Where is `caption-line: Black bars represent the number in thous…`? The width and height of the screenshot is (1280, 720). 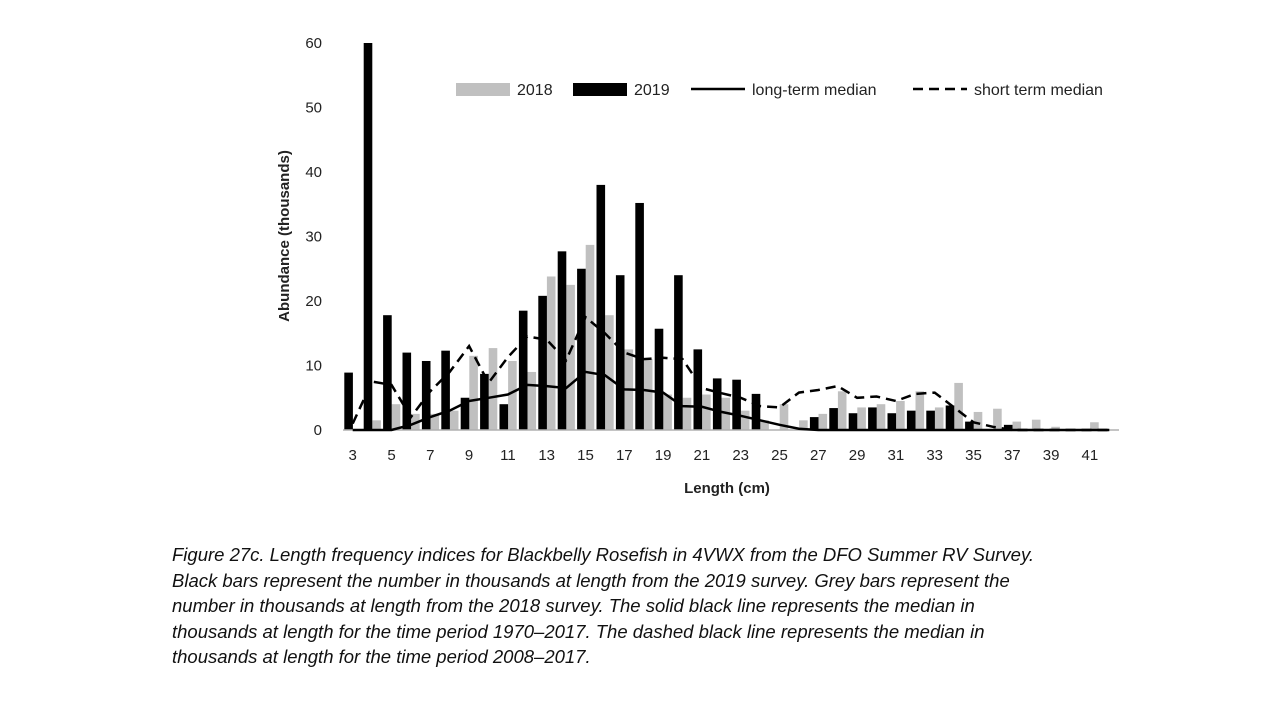 caption-line: Black bars represent the number in thous… is located at coordinates (591, 580).